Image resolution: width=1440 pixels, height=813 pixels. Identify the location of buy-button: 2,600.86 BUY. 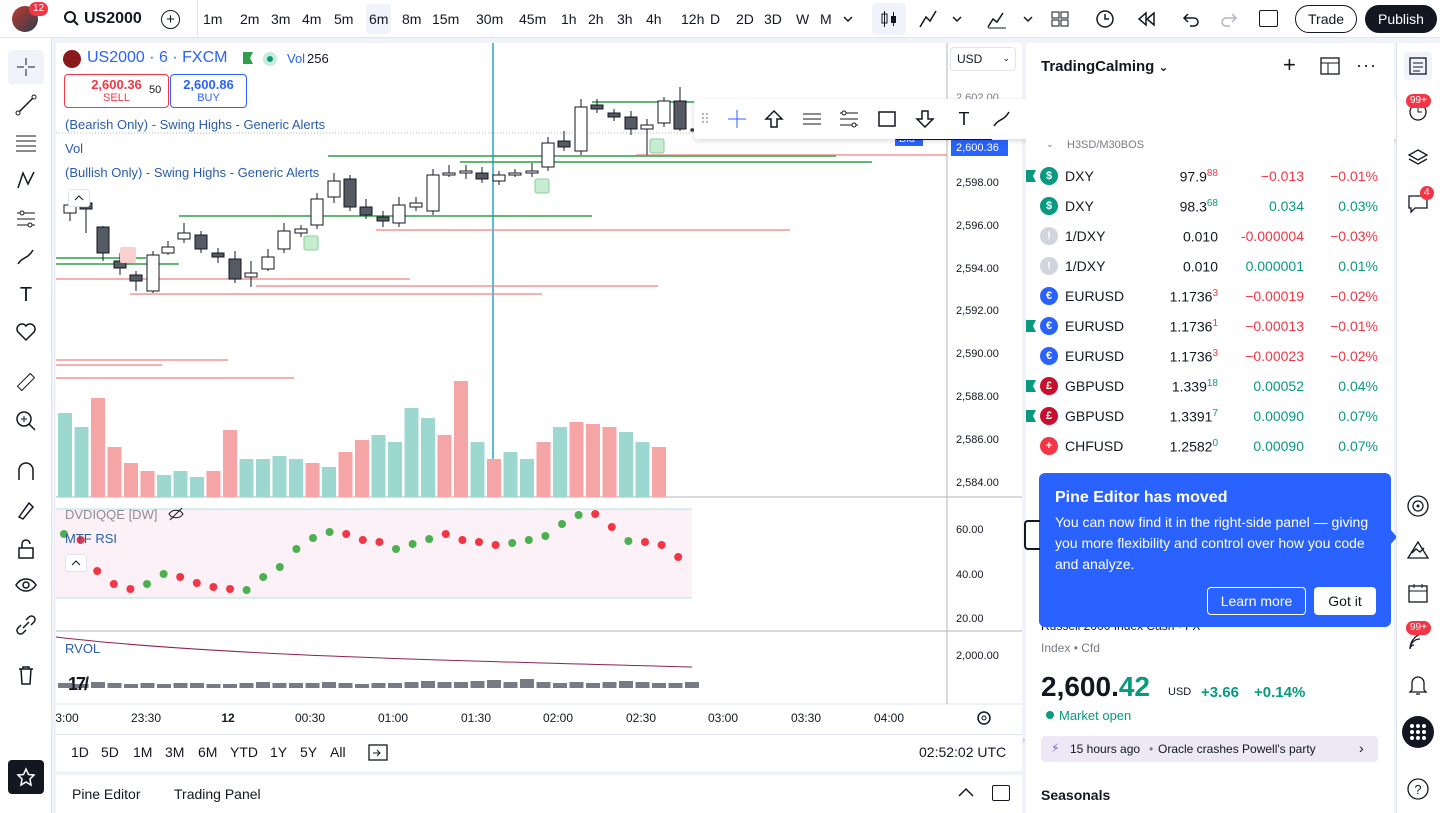
(208, 91).